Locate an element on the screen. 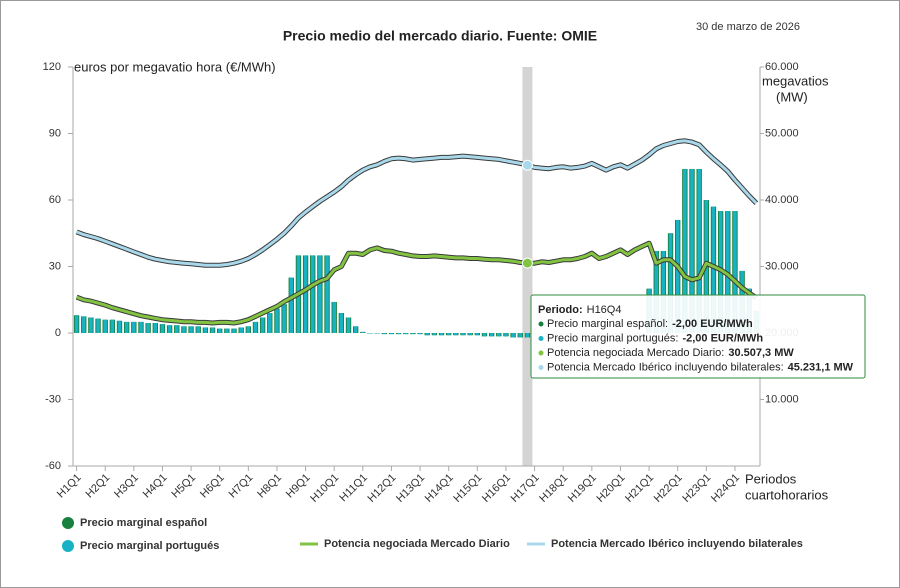  tooltip-label: Potencia negociada Mercado Diario: is located at coordinates (635, 353).